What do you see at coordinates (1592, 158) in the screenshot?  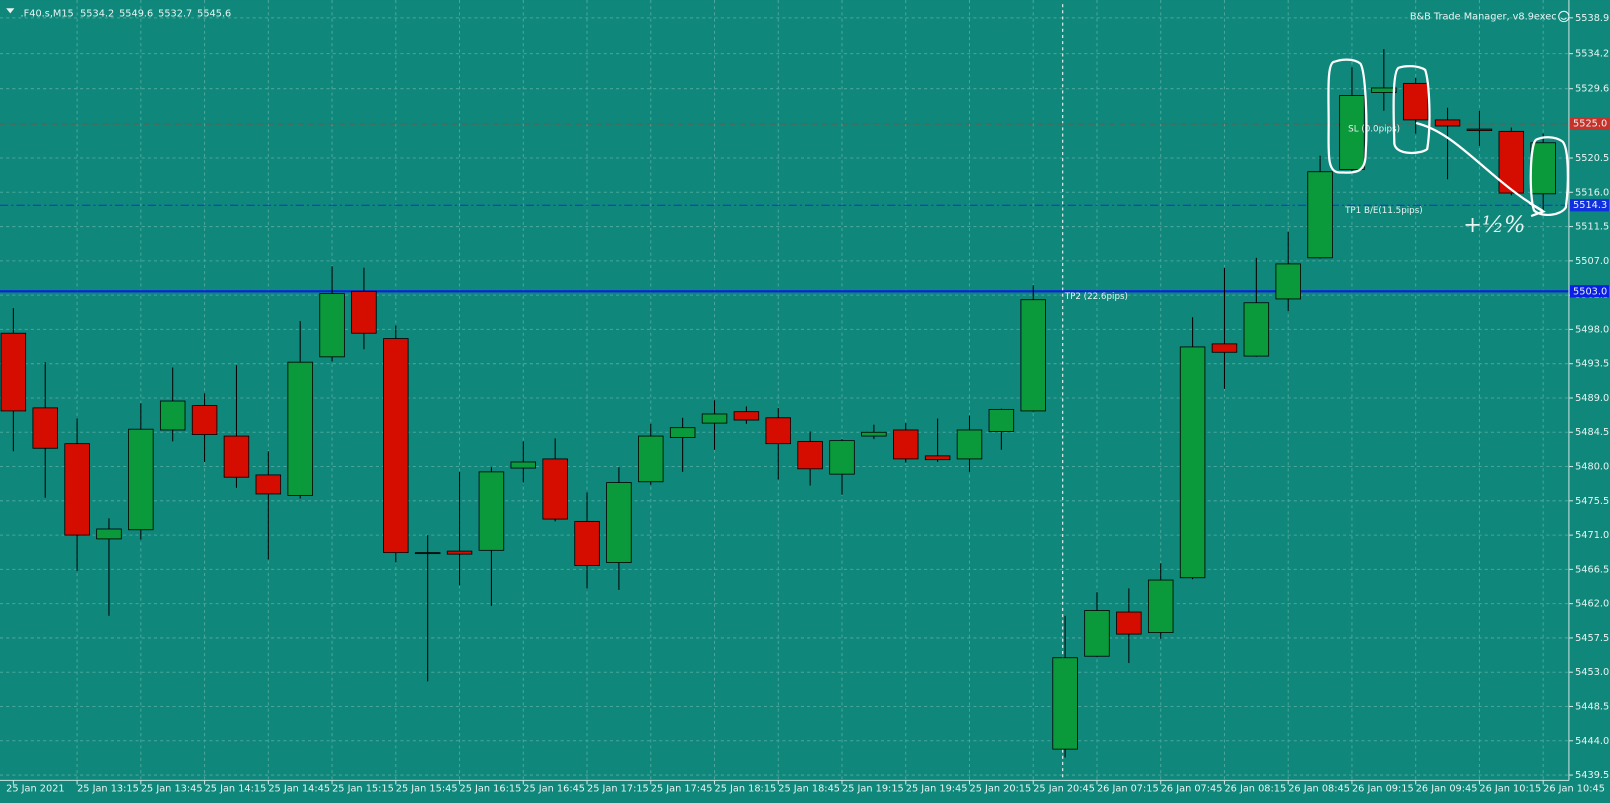 I see `y-tick-label: 5520.5` at bounding box center [1592, 158].